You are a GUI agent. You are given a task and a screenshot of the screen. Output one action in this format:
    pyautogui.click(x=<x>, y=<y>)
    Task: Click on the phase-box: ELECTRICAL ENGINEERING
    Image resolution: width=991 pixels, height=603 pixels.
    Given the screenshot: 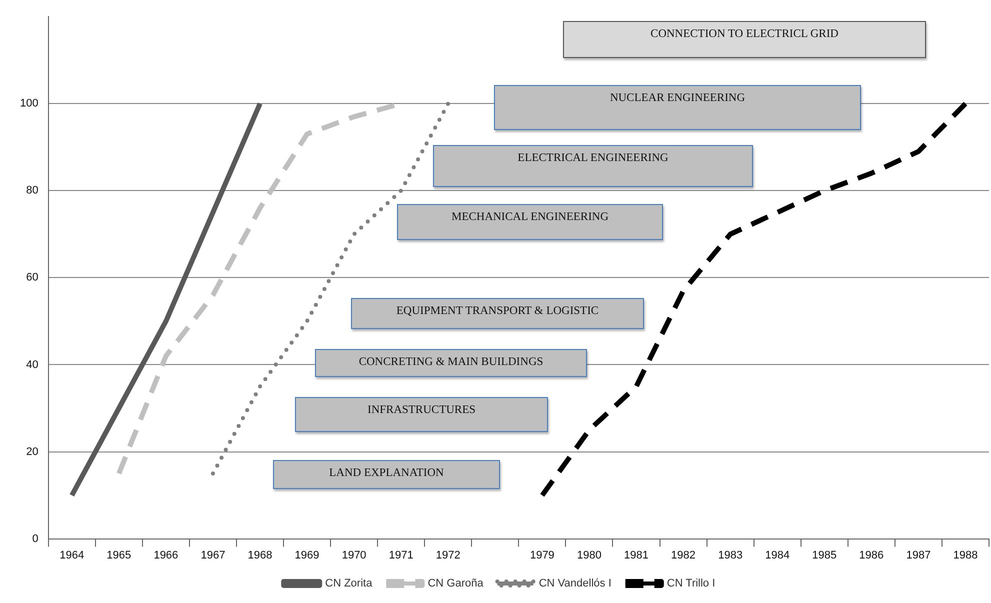 What is the action you would take?
    pyautogui.click(x=593, y=166)
    